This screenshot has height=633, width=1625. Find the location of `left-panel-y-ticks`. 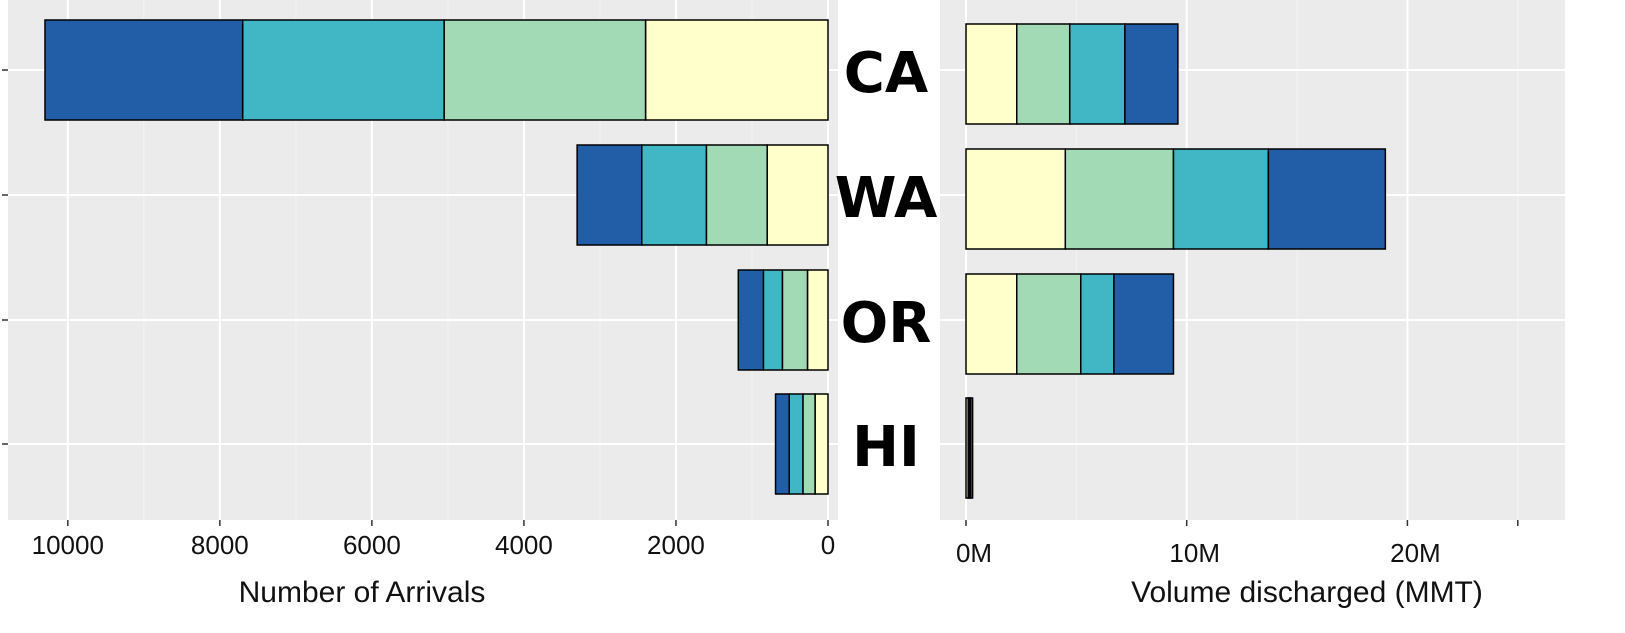

left-panel-y-ticks is located at coordinates (5, 257).